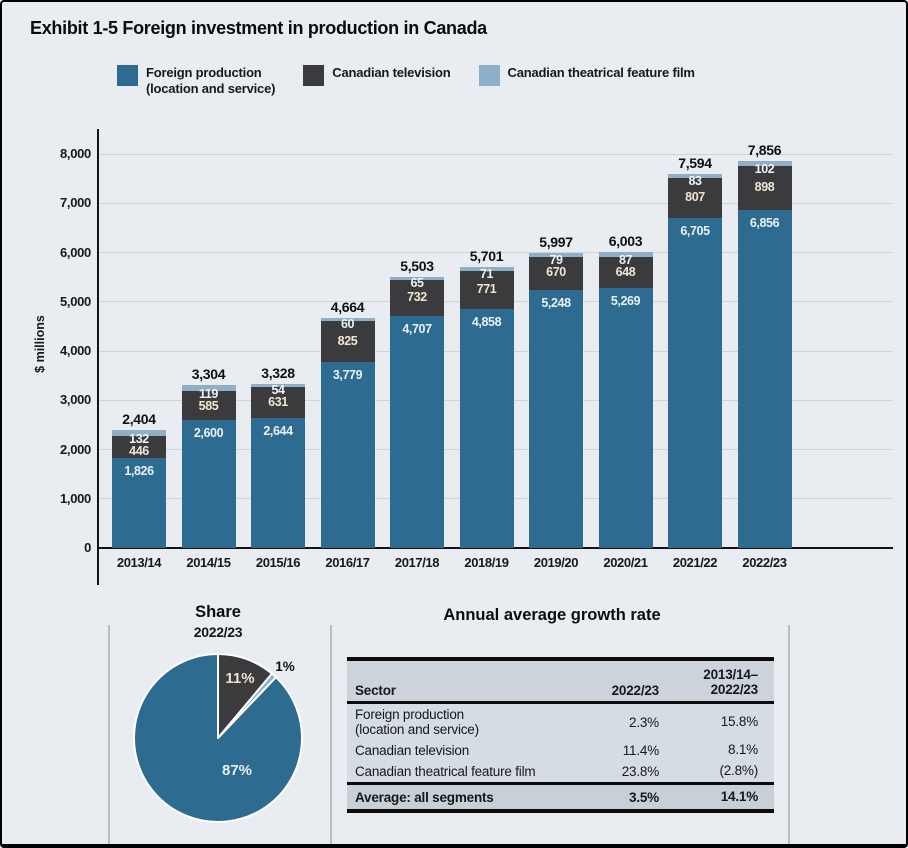  I want to click on table-row: Canadian television 11.4% 8.1%, so click(560, 751).